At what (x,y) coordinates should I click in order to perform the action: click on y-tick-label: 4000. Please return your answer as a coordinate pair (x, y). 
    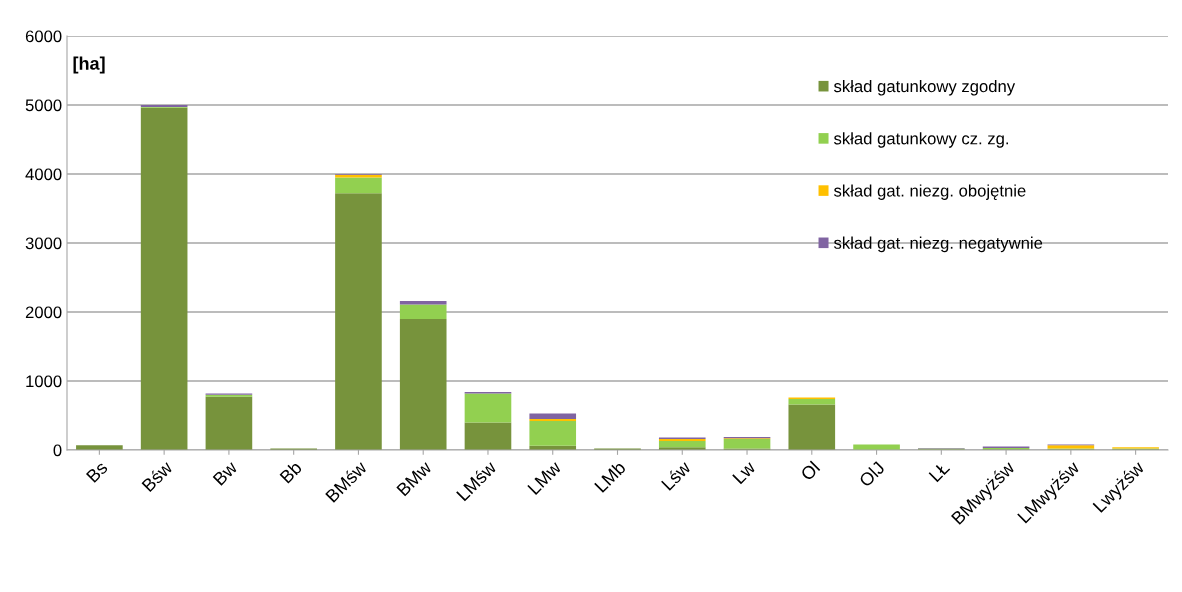
    Looking at the image, I should click on (43, 174).